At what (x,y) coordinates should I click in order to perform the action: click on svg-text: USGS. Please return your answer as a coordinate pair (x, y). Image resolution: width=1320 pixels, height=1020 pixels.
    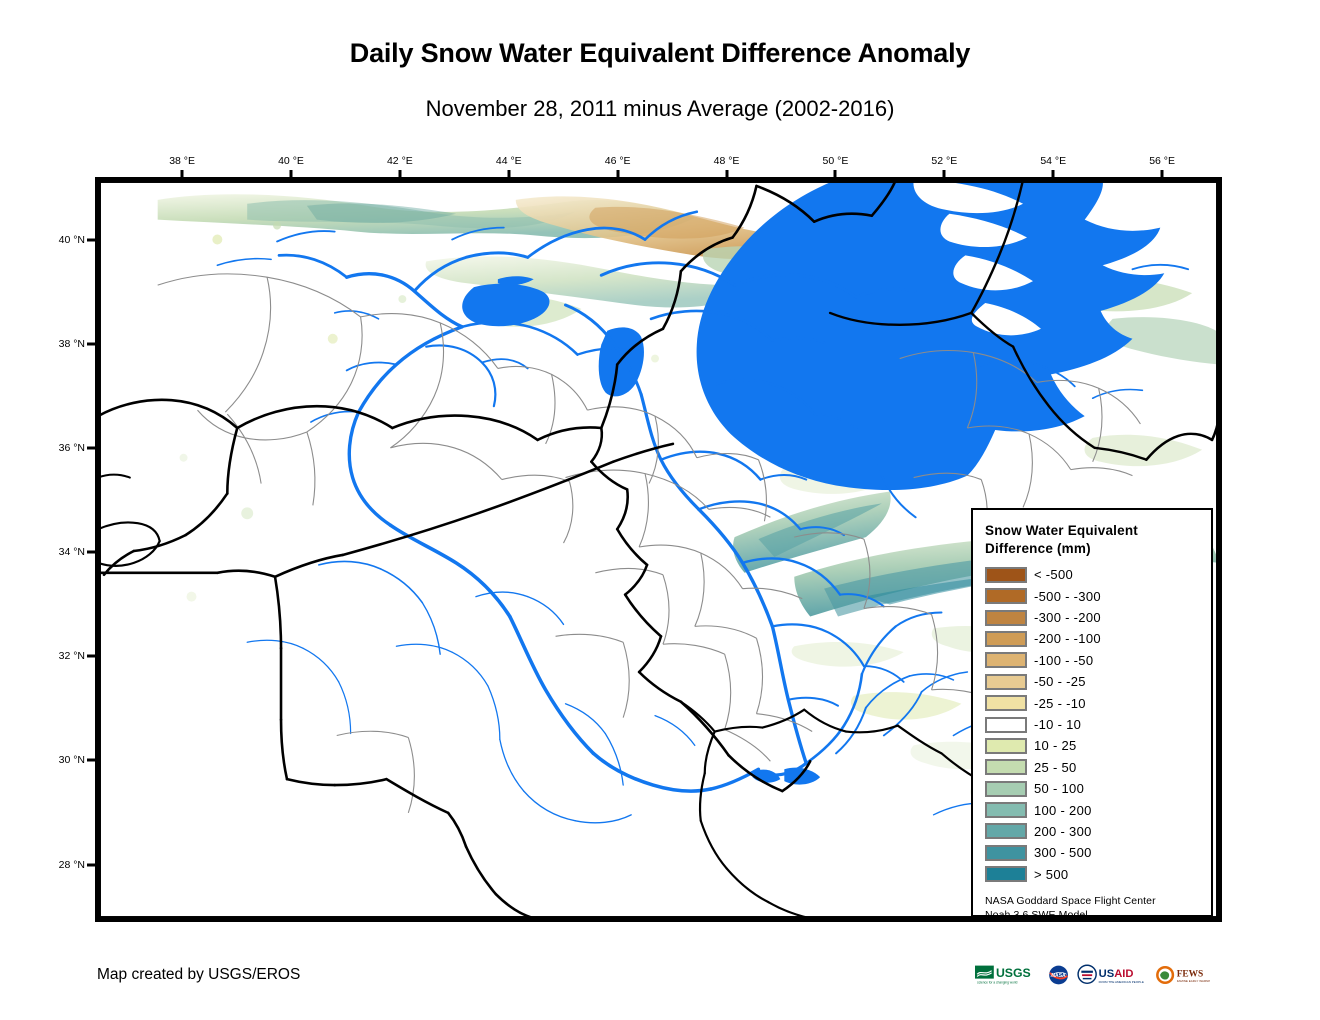
    Looking at the image, I should click on (1013, 973).